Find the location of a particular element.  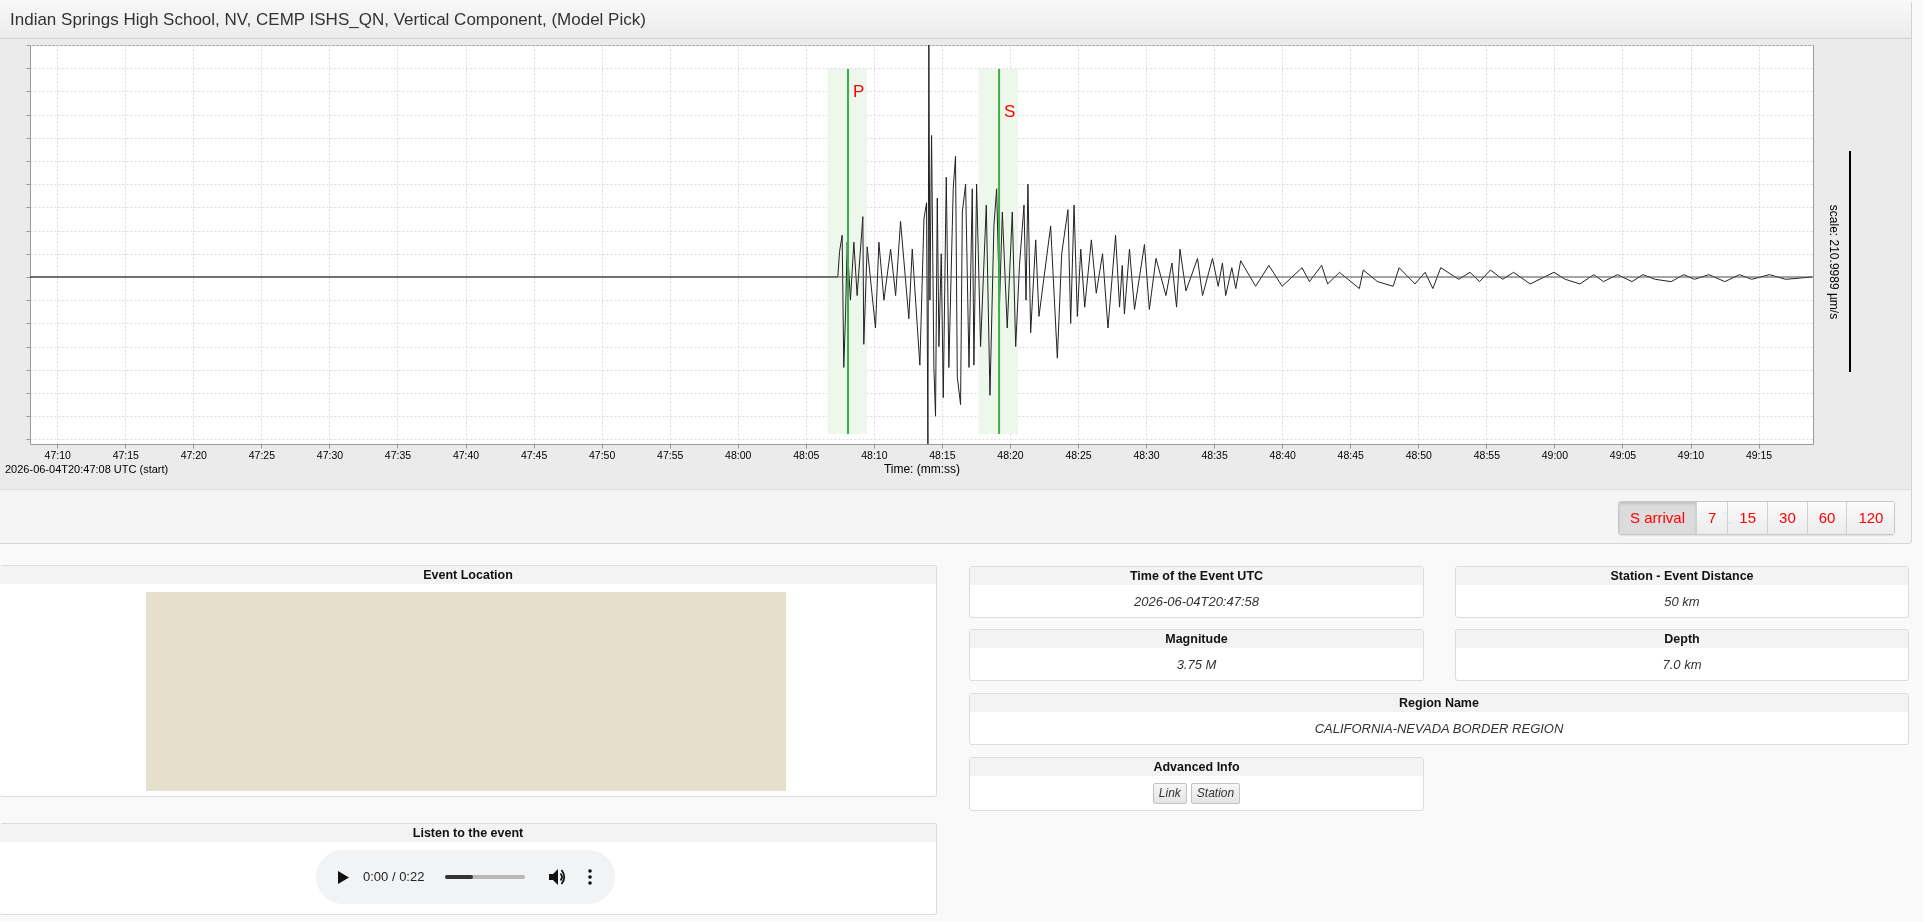

text: 50 km is located at coordinates (1682, 602).